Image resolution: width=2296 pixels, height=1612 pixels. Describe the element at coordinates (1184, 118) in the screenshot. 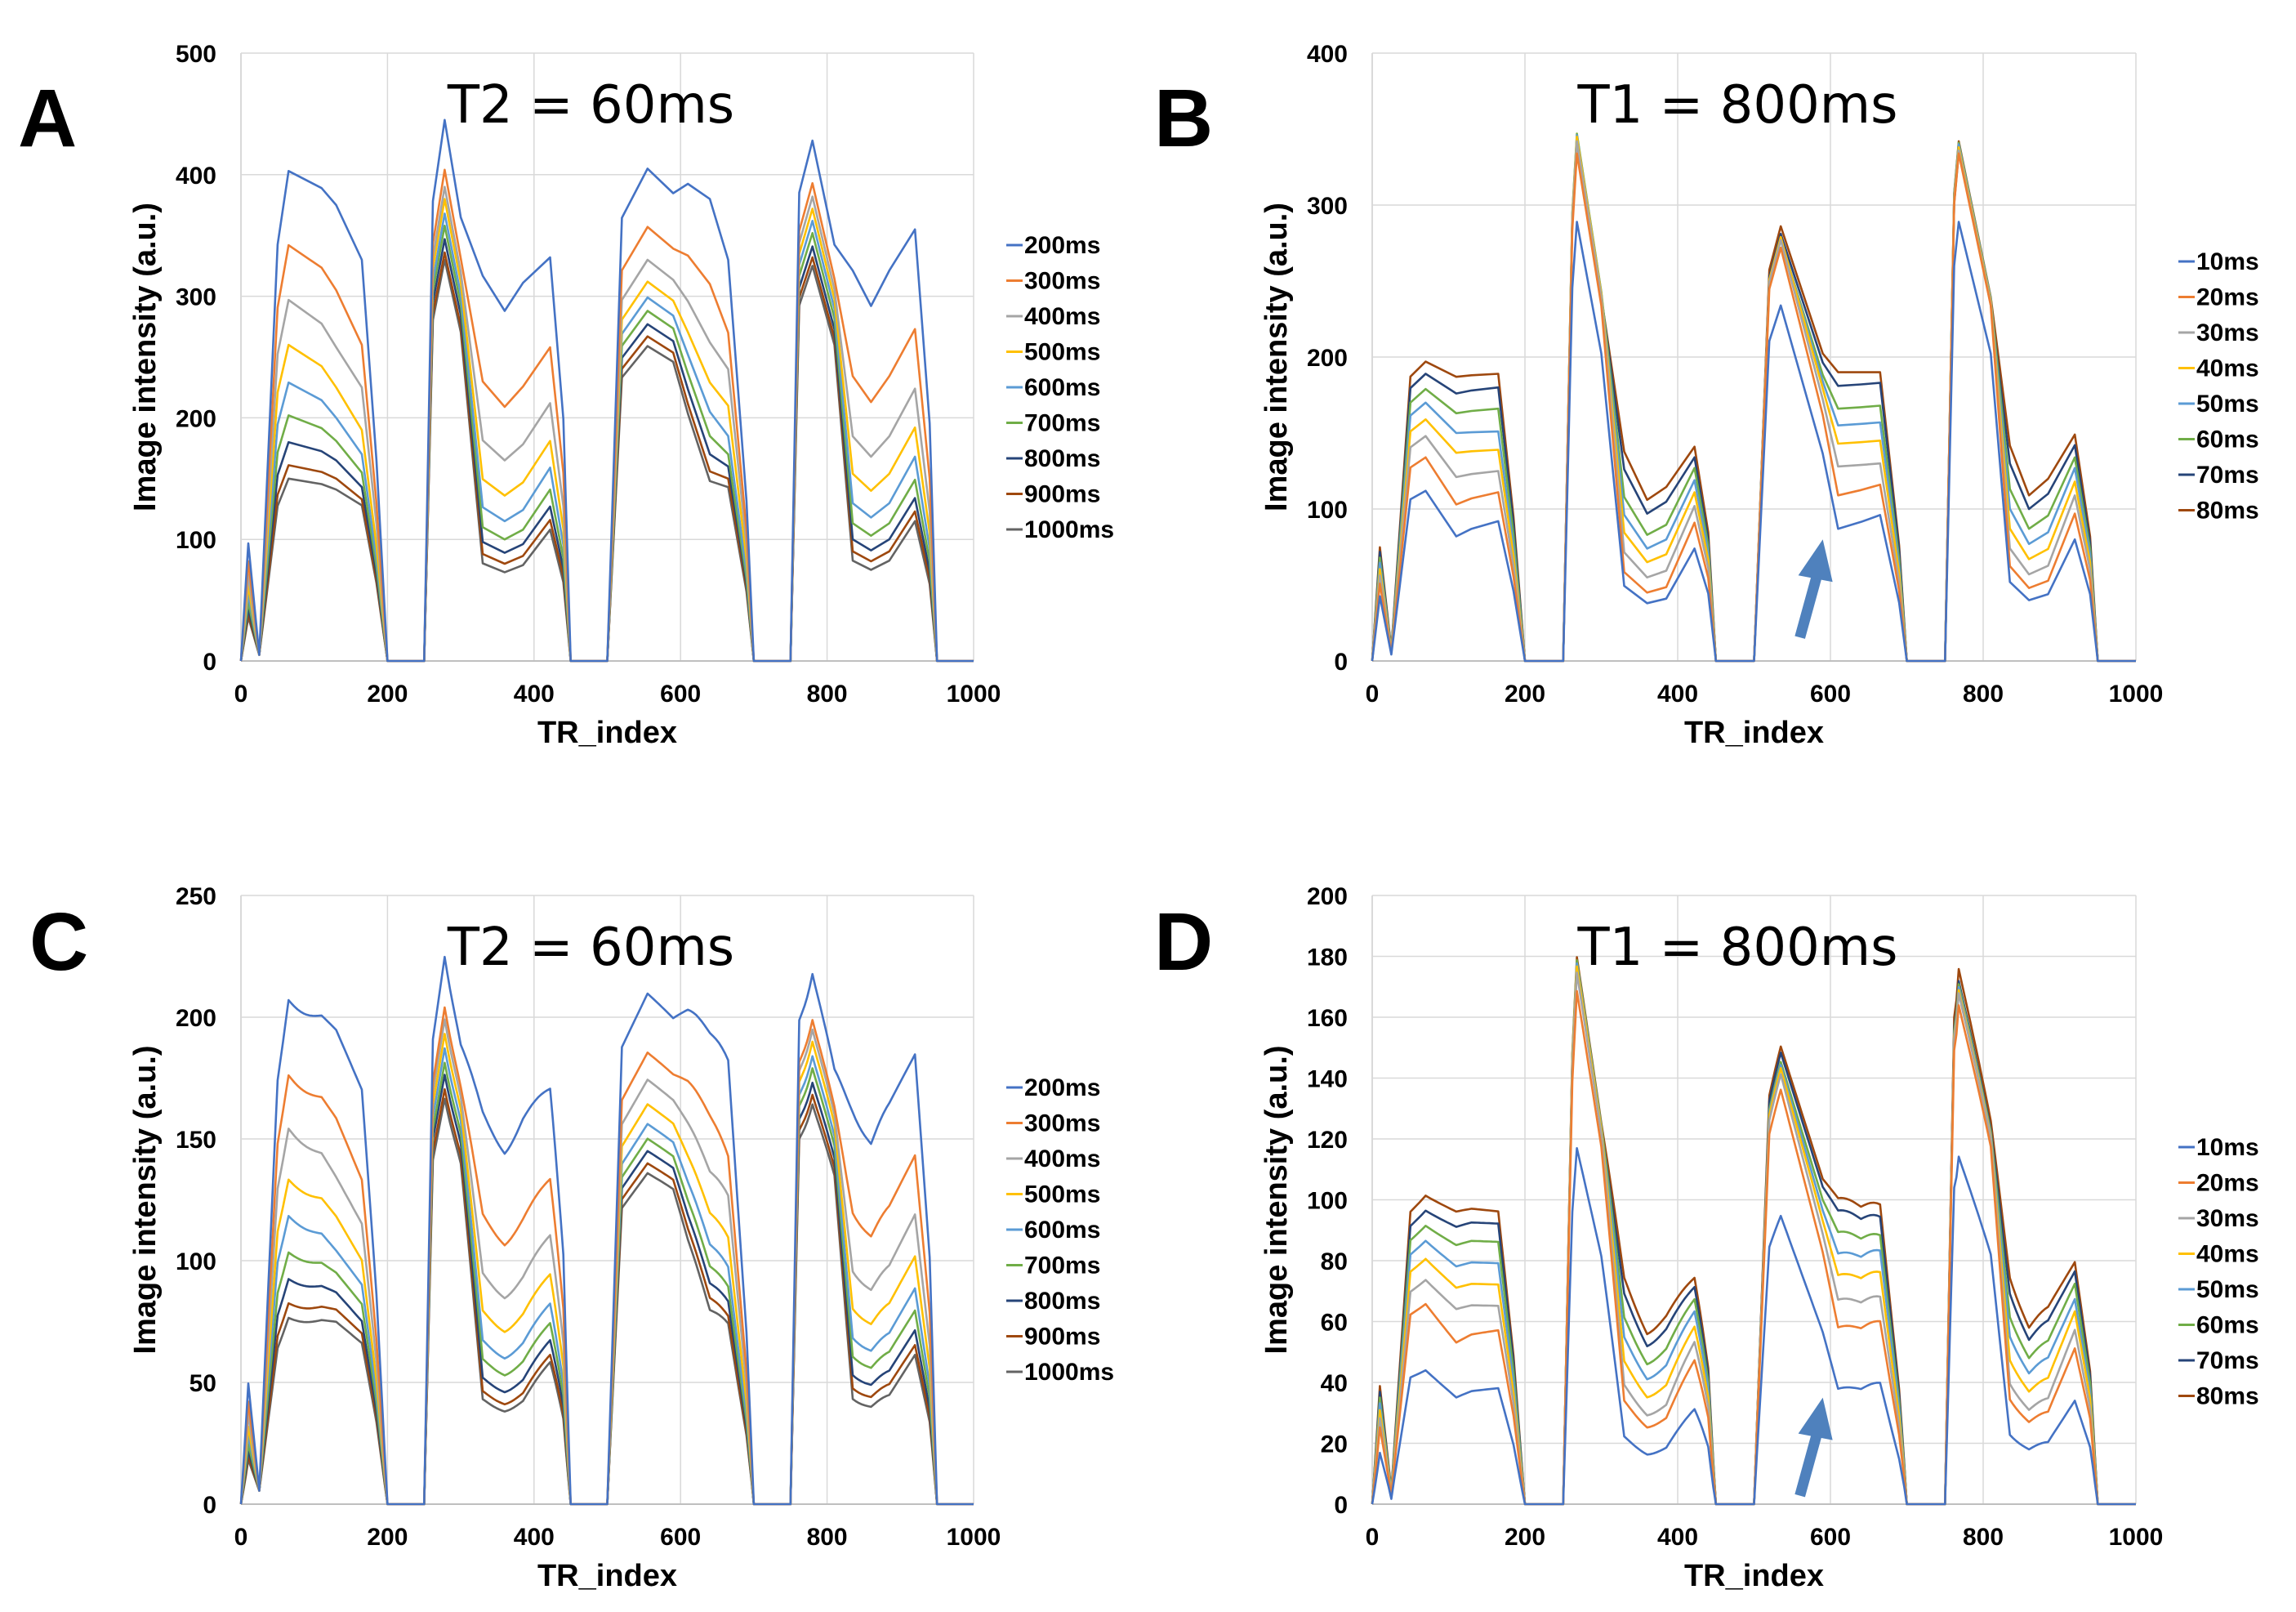

I see `panel-label: B` at that location.